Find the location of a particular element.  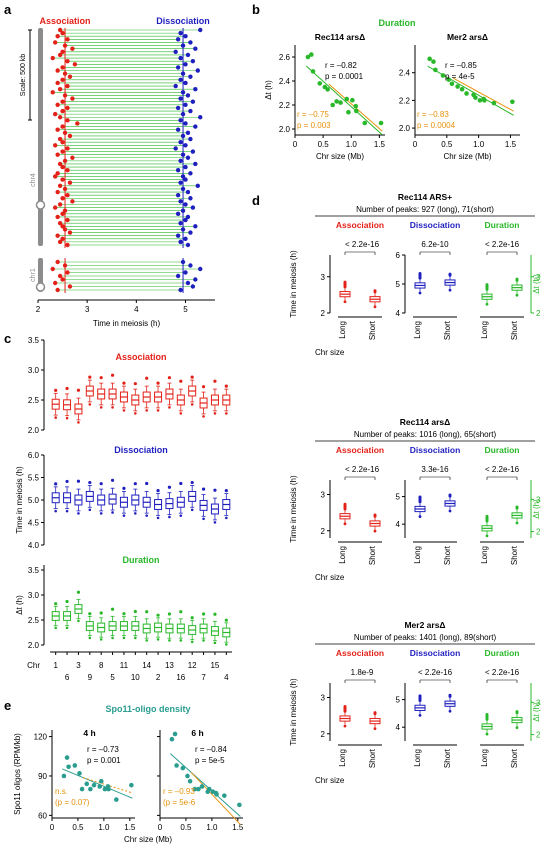

chr4-label: chr4 is located at coordinates (33, 180).